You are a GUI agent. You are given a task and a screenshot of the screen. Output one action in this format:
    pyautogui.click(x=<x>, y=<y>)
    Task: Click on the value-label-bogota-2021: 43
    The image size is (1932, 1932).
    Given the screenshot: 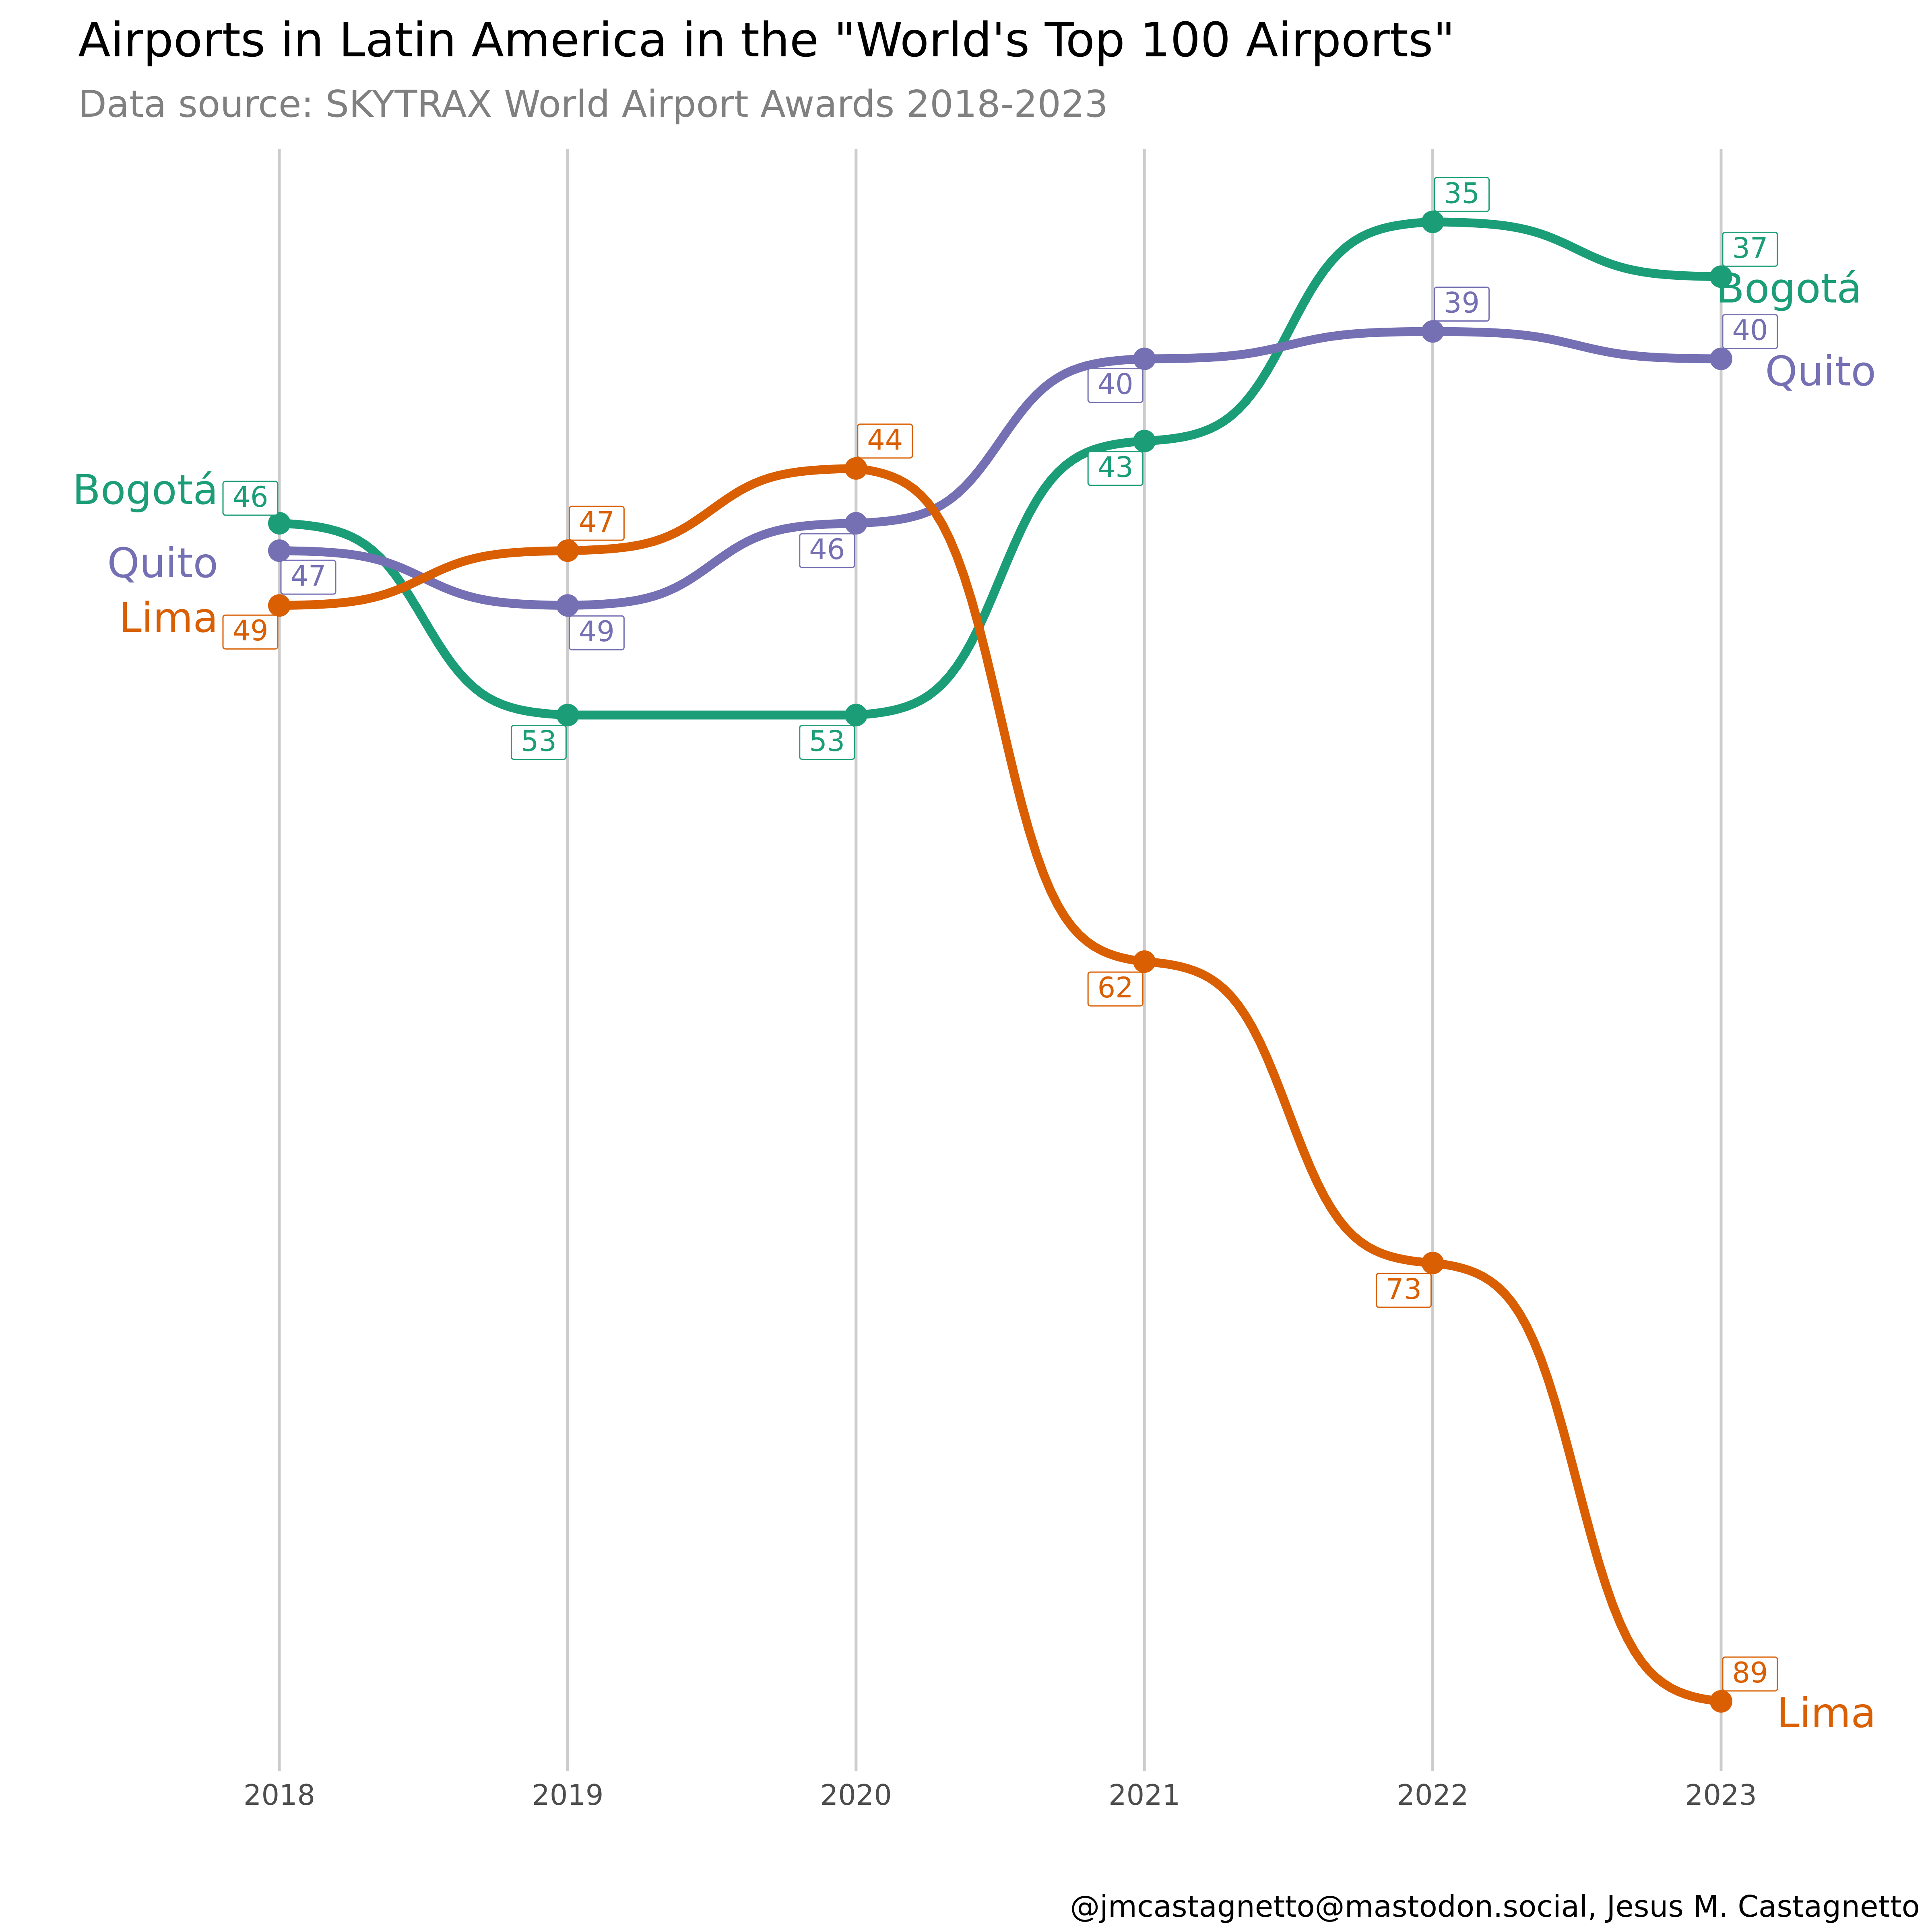 What is the action you would take?
    pyautogui.click(x=1115, y=468)
    